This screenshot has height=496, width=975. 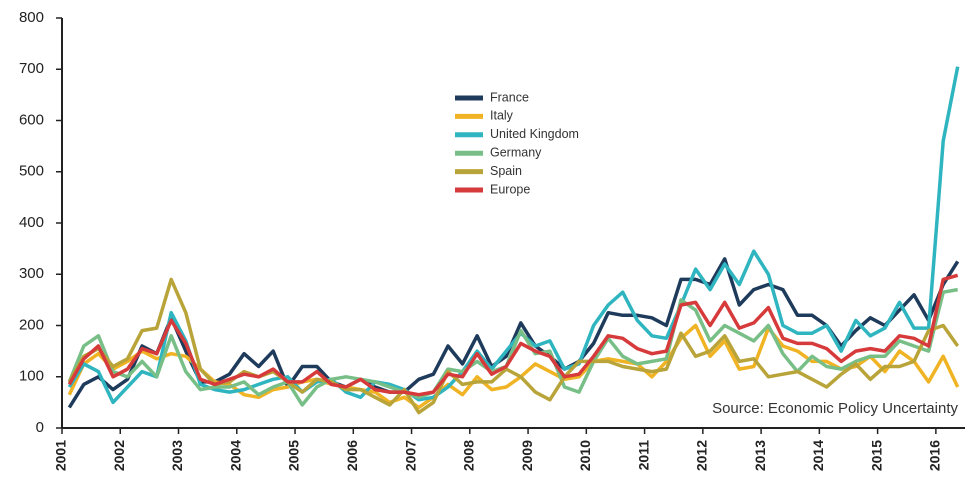 I want to click on x-tick-label: 2010, so click(x=585, y=455).